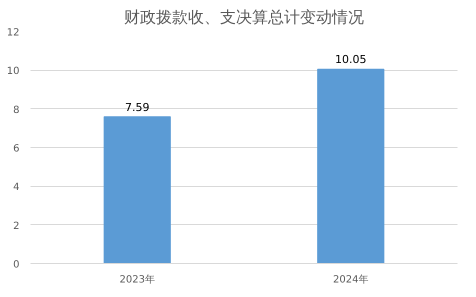 The height and width of the screenshot is (297, 476). Describe the element at coordinates (137, 280) in the screenshot. I see `x-tick-label: 2023年` at that location.